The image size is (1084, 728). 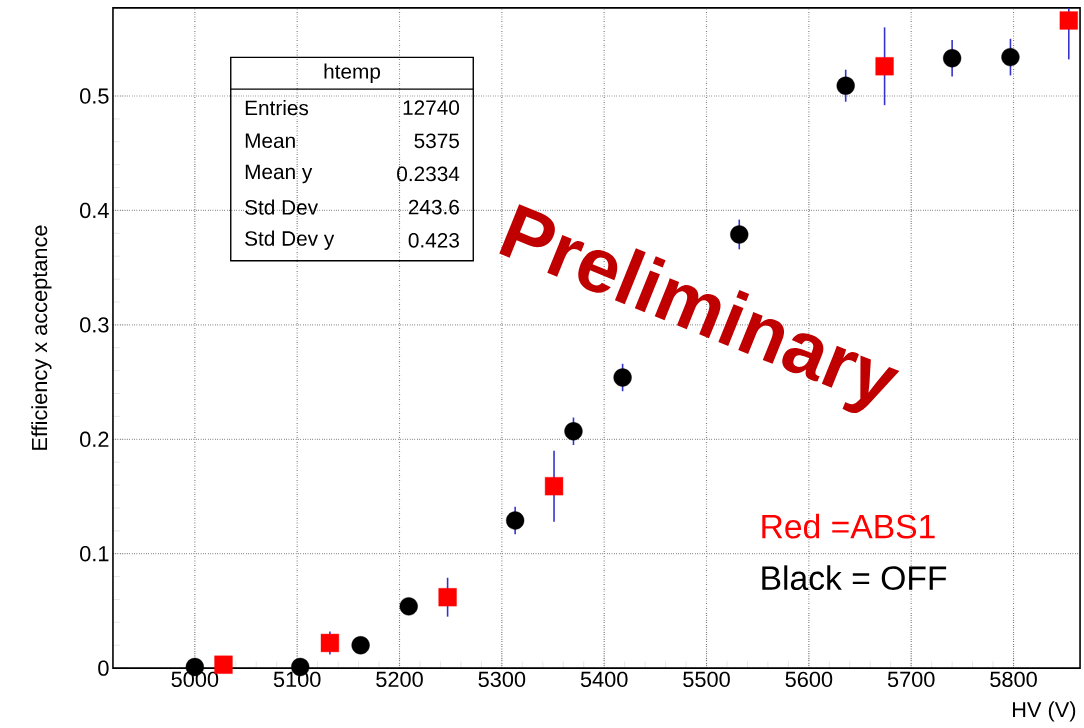 I want to click on annotation: 0.2334, so click(x=428, y=174).